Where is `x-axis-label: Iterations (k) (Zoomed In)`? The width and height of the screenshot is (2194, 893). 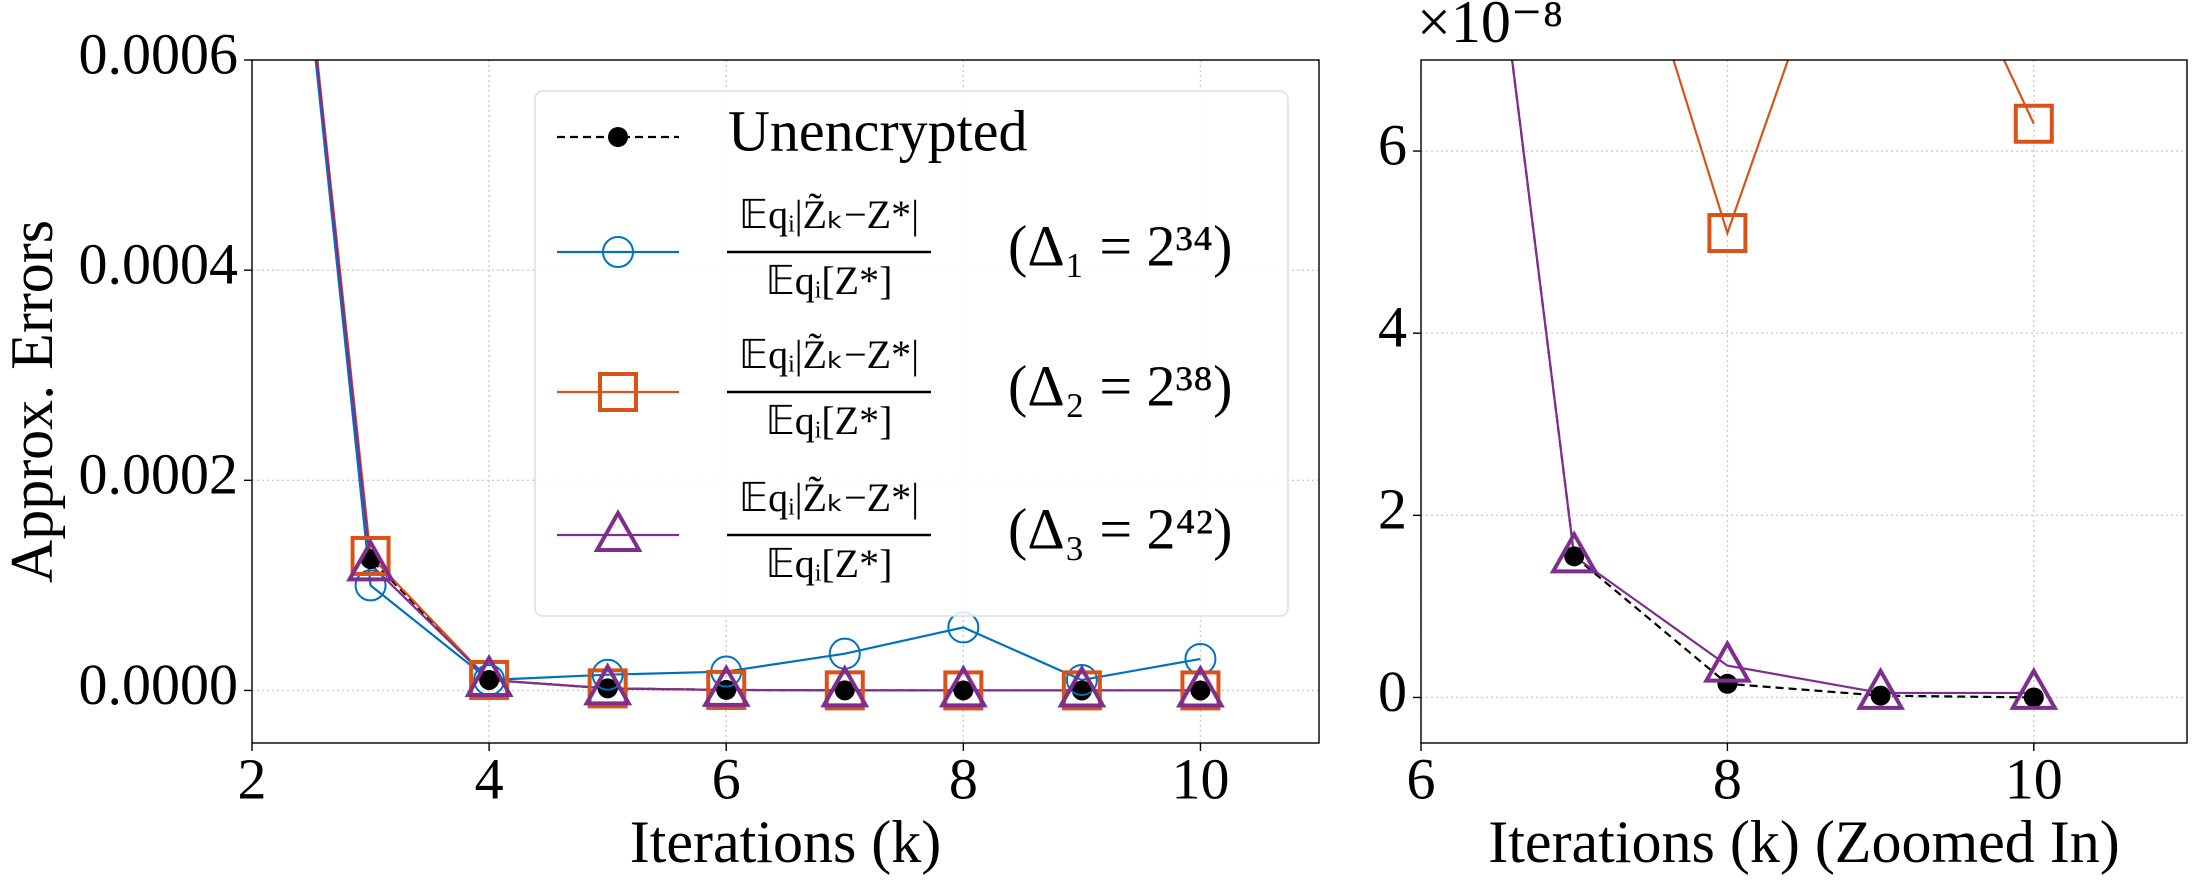 x-axis-label: Iterations (k) (Zoomed In) is located at coordinates (1803, 842).